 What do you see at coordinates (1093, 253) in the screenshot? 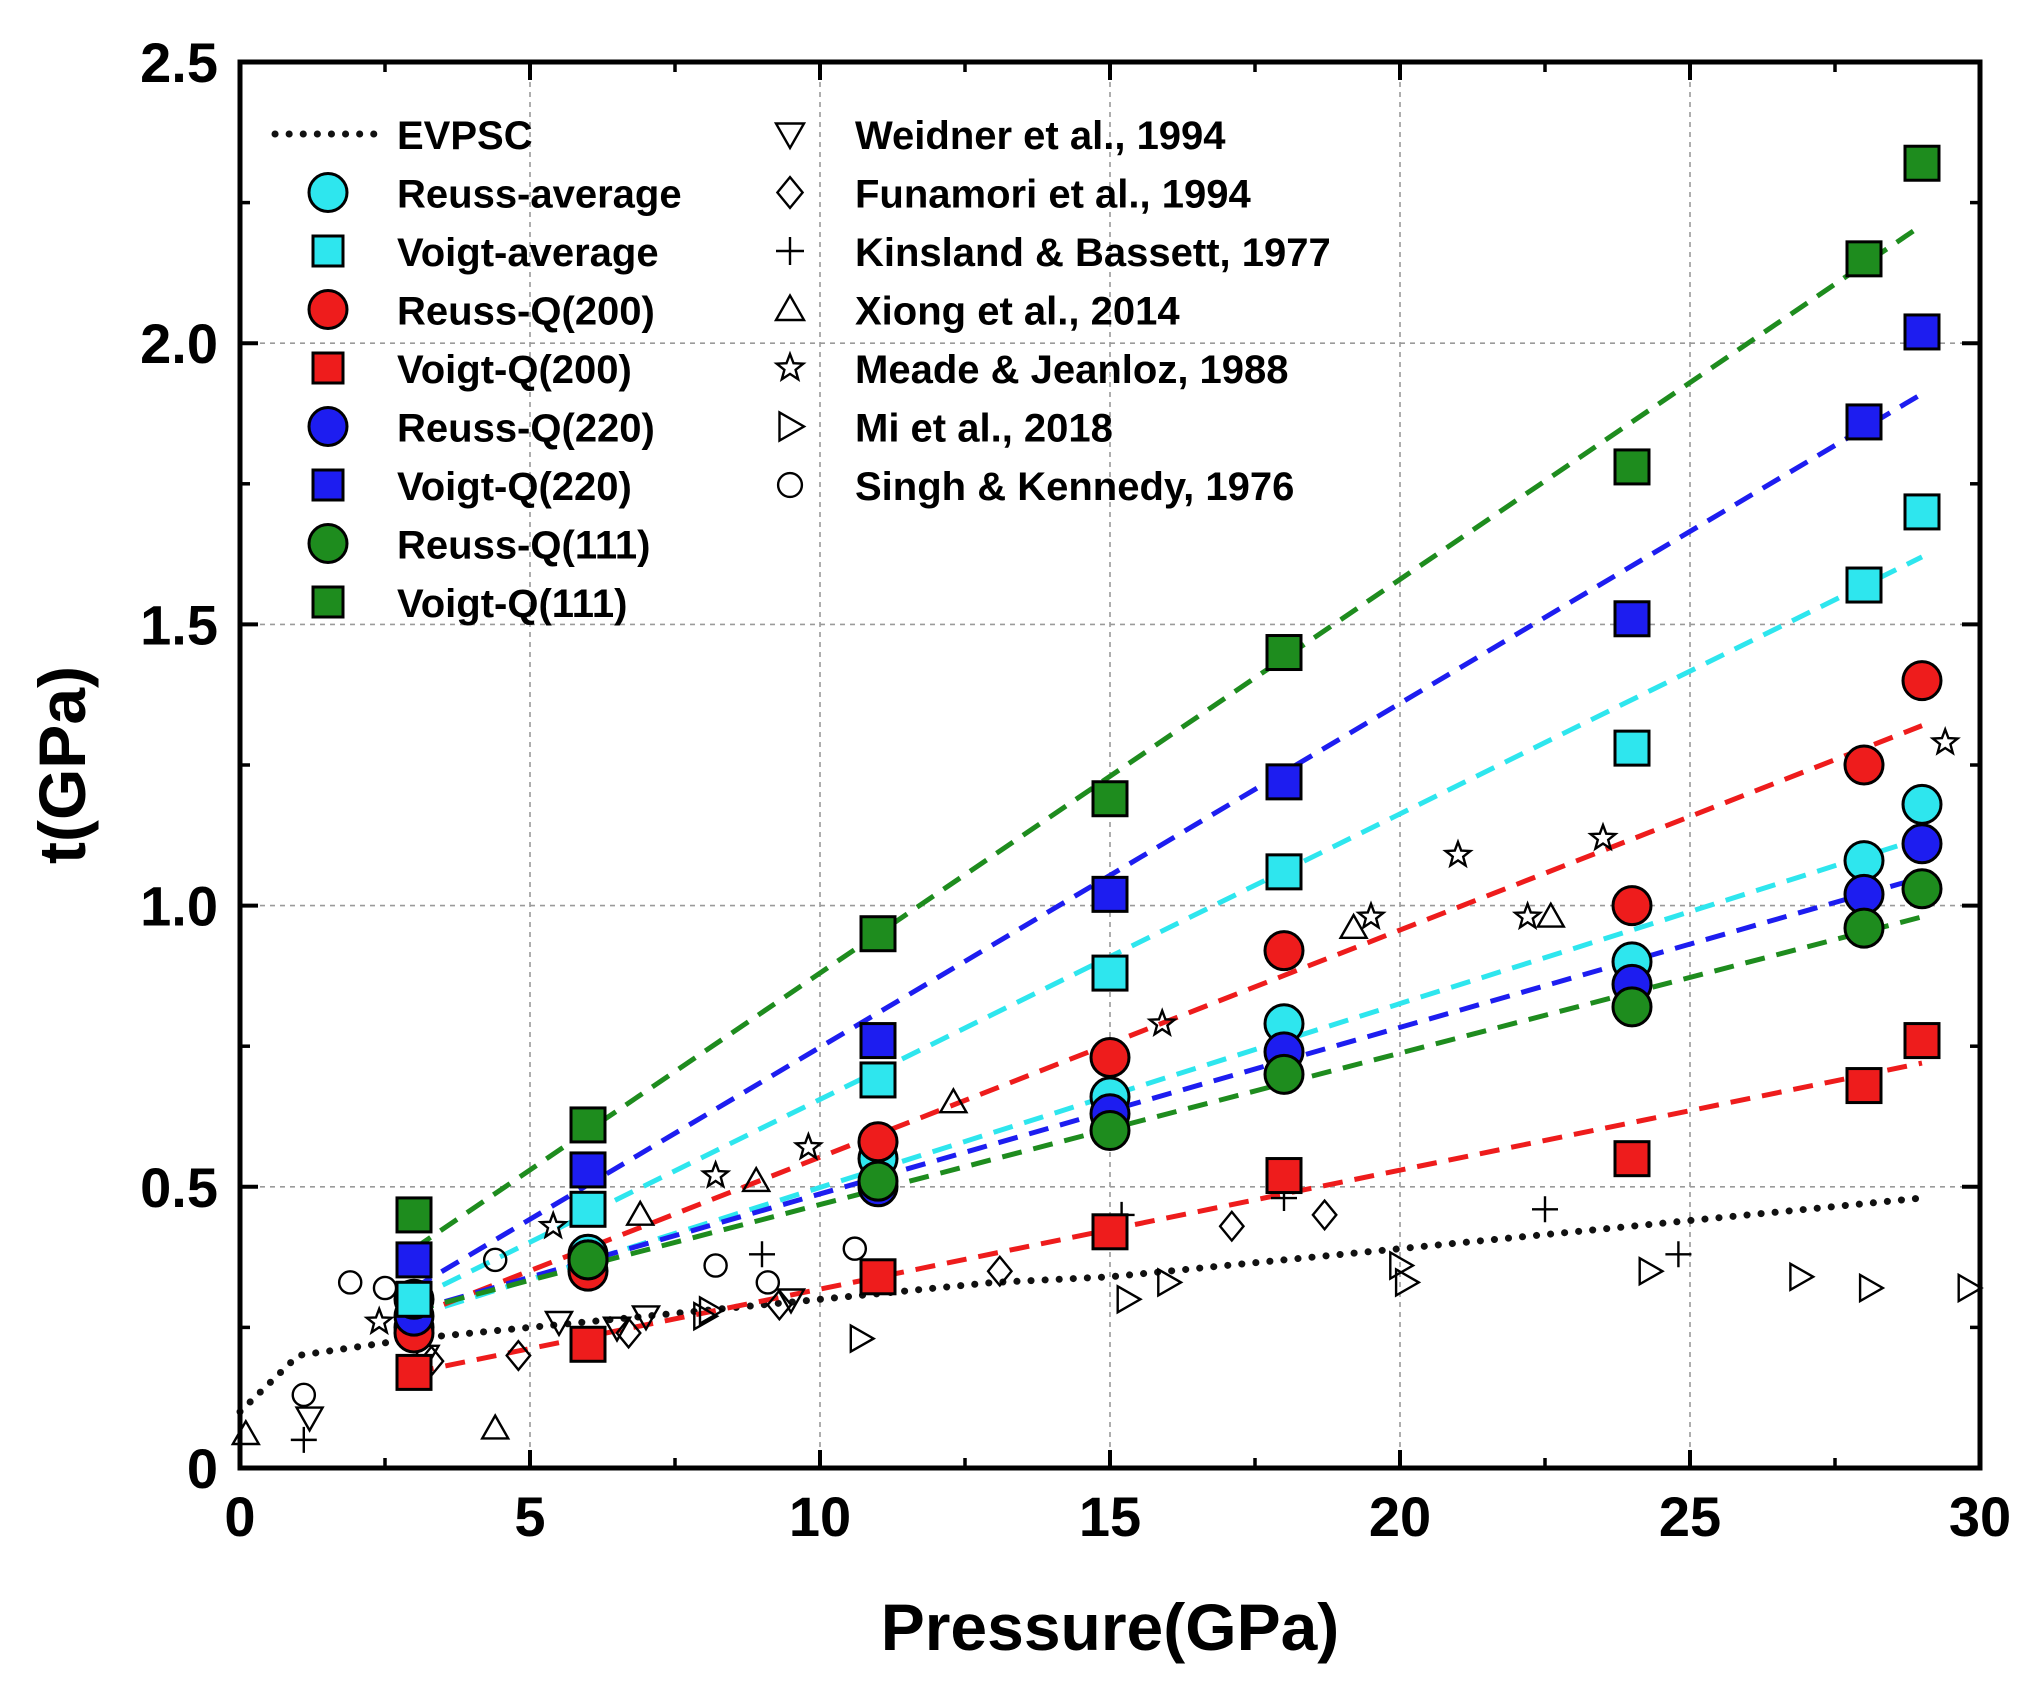
I see `legend-label: Kinsland & Bassett, 1977` at bounding box center [1093, 253].